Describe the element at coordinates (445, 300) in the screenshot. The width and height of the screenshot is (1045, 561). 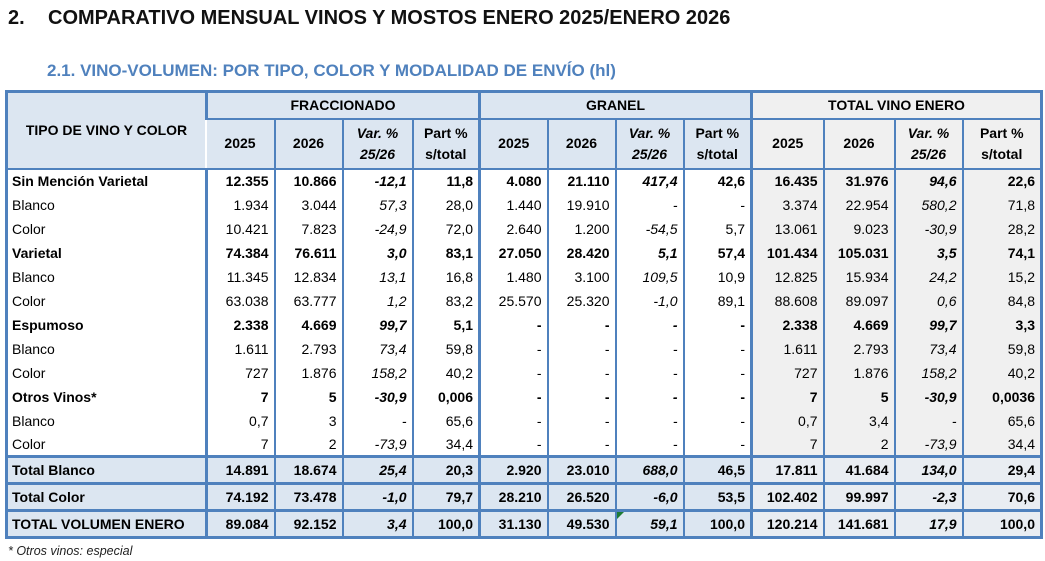
I see `cell-fraccionado-col3: 83,2` at that location.